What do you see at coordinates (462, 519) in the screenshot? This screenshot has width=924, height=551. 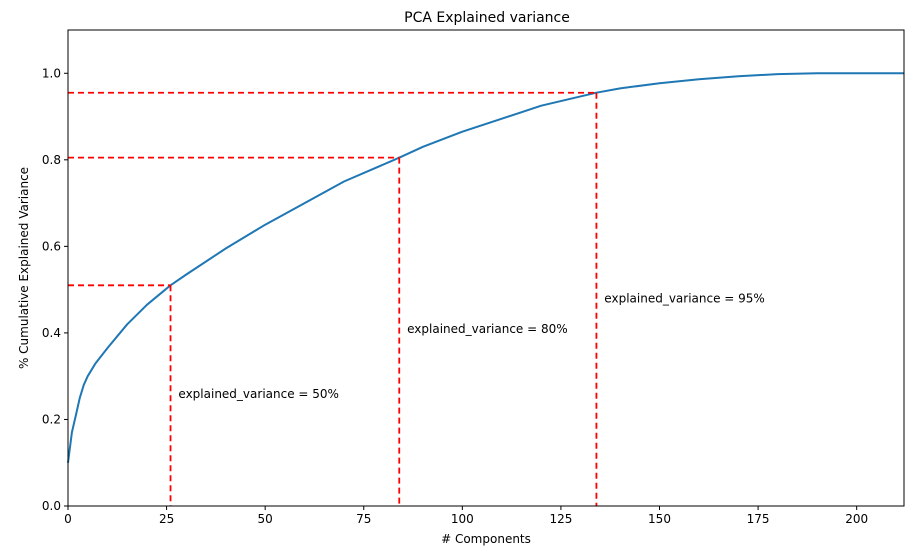 I see `x-tick-label: 100` at bounding box center [462, 519].